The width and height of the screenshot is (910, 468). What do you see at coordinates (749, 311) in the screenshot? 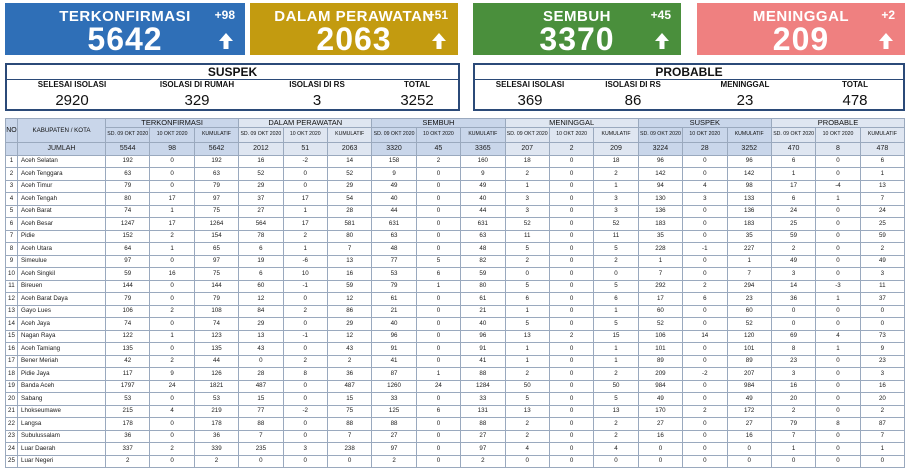
I see `value-cell: 60` at bounding box center [749, 311].